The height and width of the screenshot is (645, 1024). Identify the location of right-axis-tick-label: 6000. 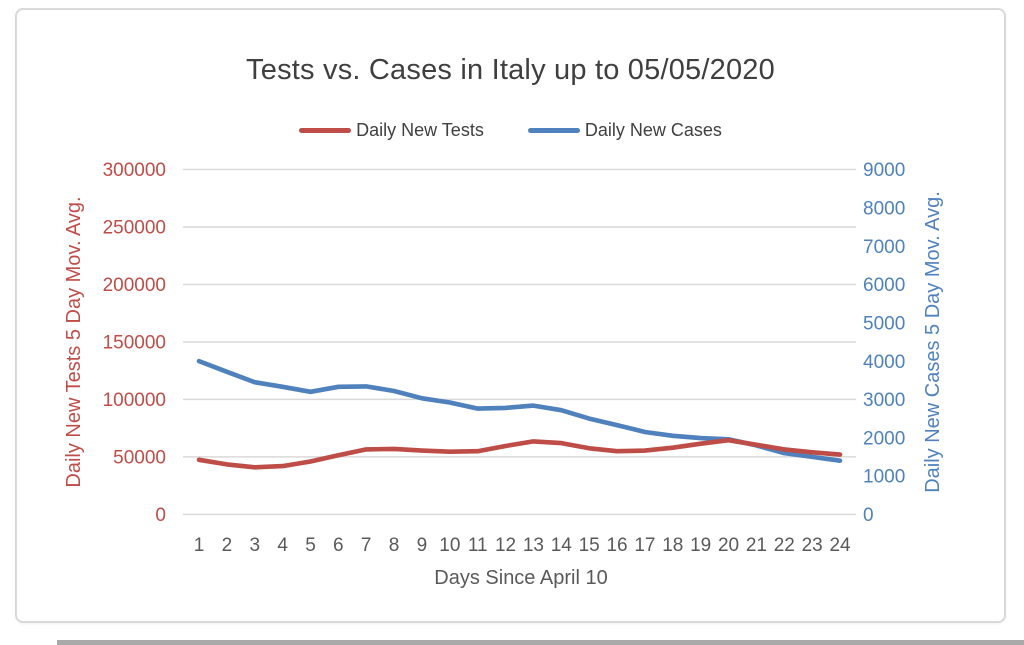
(884, 285).